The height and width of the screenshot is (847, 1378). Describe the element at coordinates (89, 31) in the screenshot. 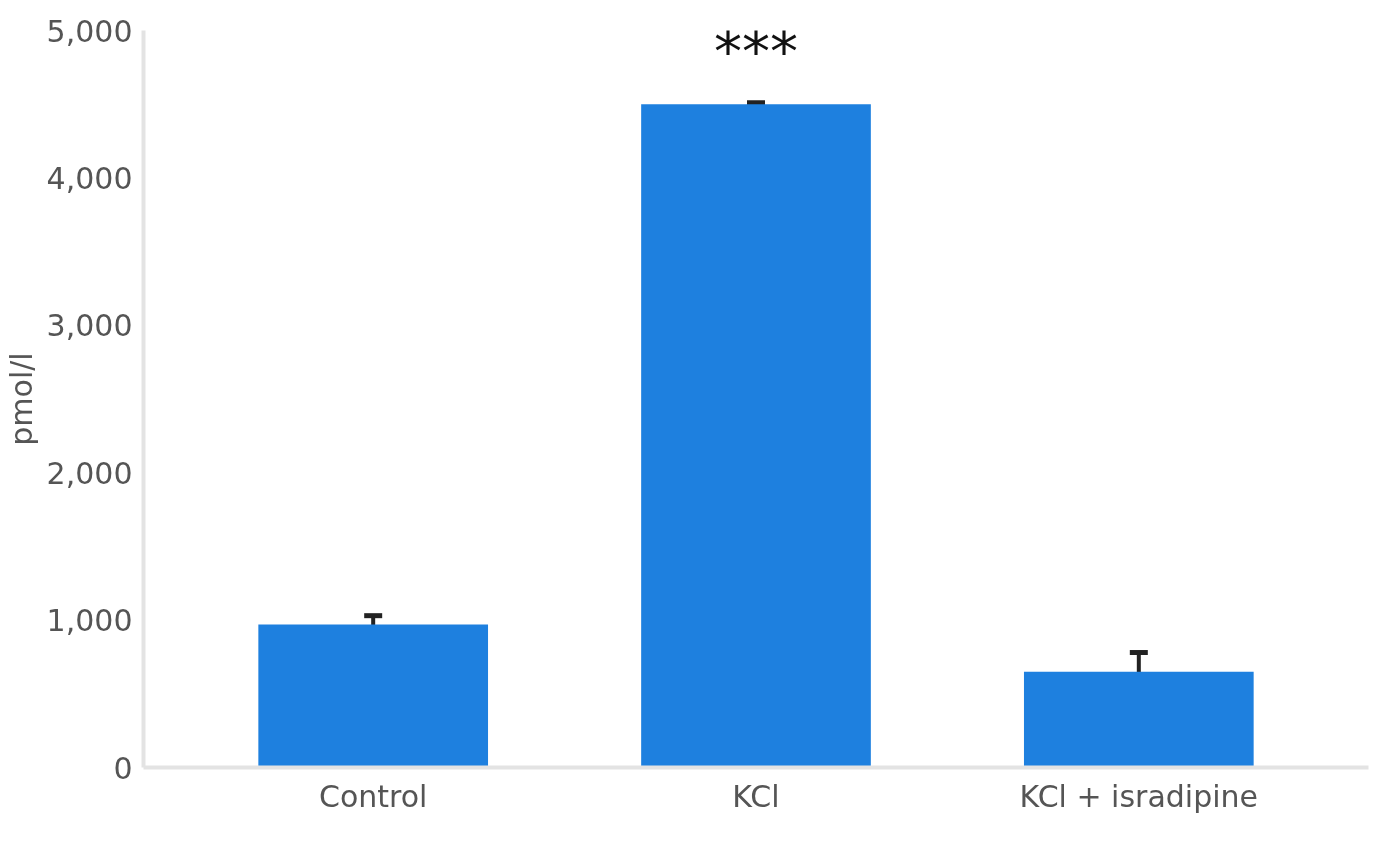

I see `y-tick-label: 5,000` at that location.